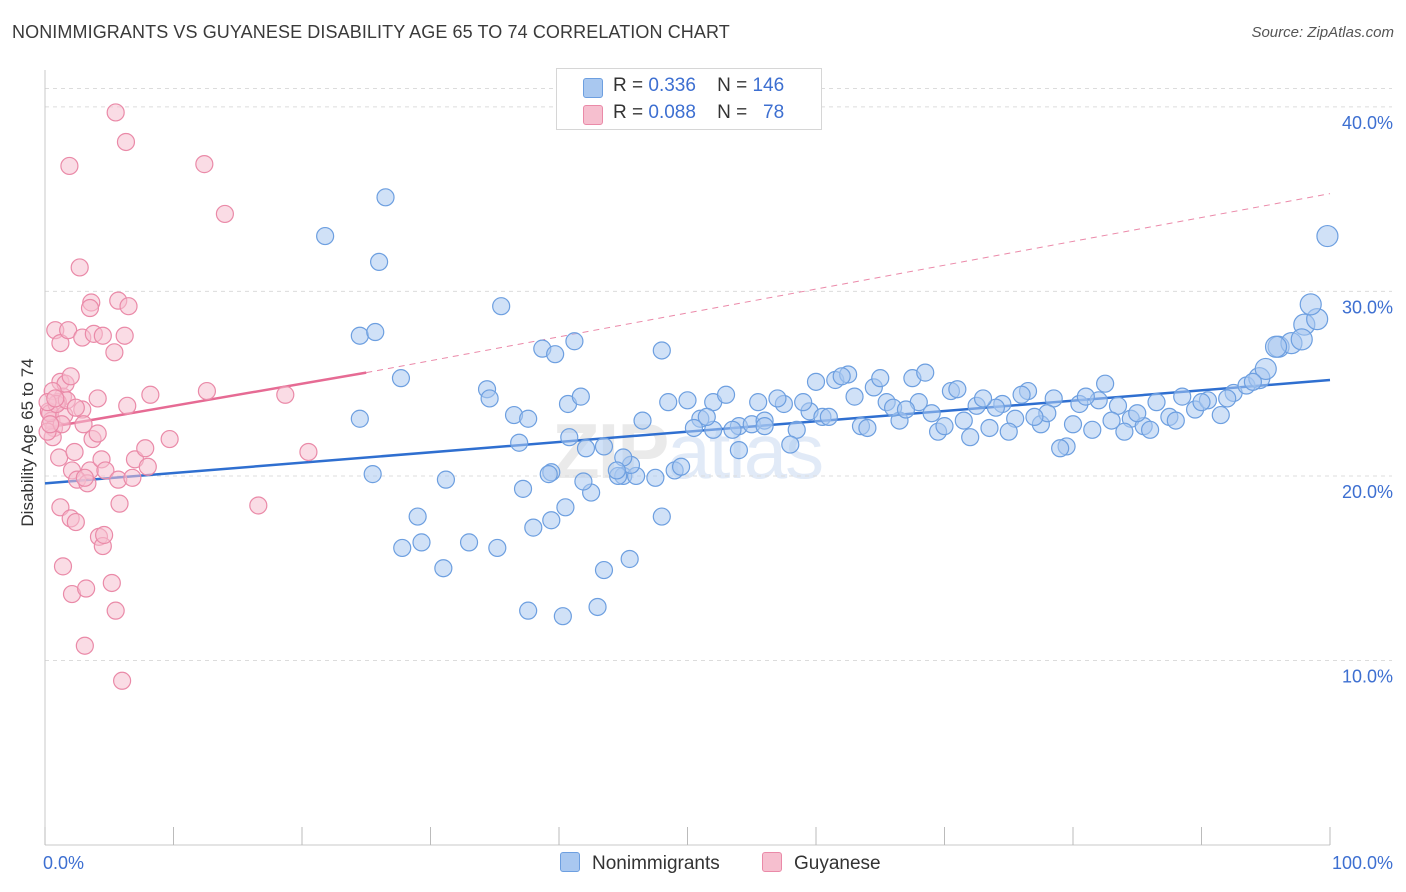 This screenshot has width=1406, height=892. I want to click on y-tick-label: 20.0%, so click(1367, 492).